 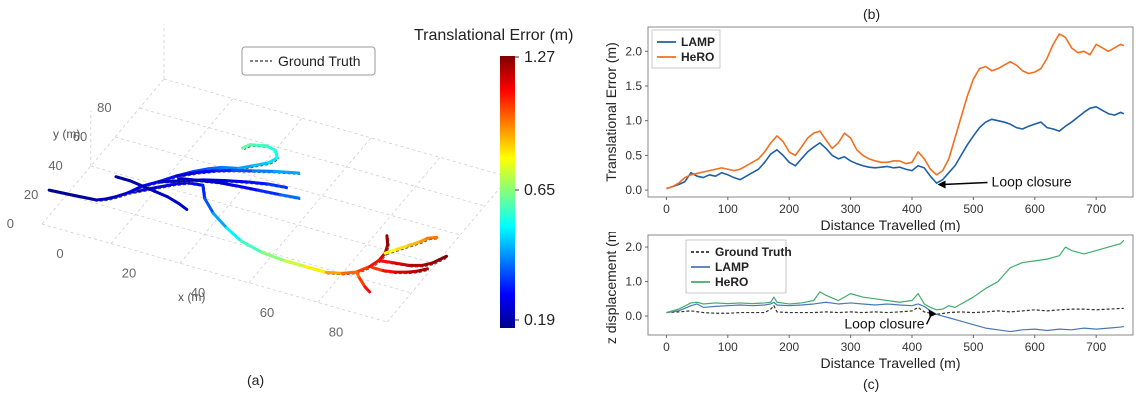 I want to click on legend-label: Ground Truth, so click(x=753, y=252).